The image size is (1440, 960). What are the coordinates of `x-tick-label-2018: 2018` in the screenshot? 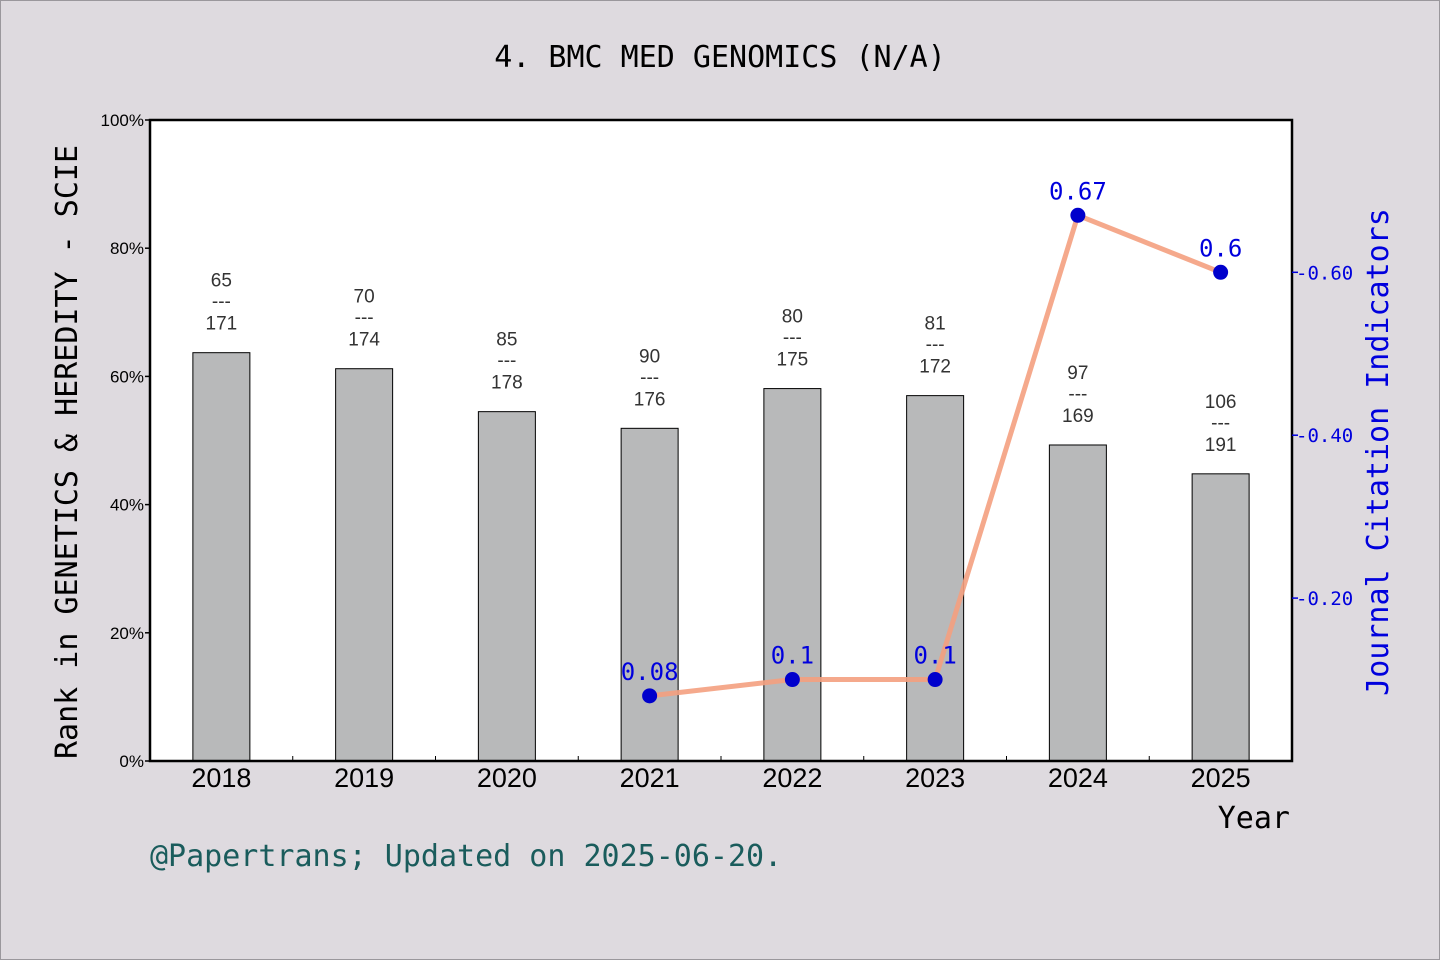 It's located at (221, 778).